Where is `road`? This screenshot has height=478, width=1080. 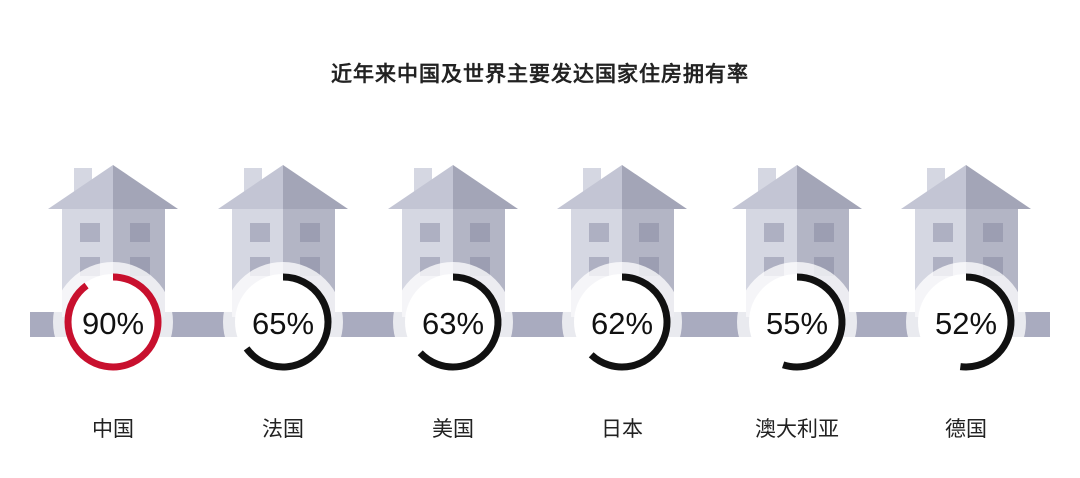
road is located at coordinates (540, 324).